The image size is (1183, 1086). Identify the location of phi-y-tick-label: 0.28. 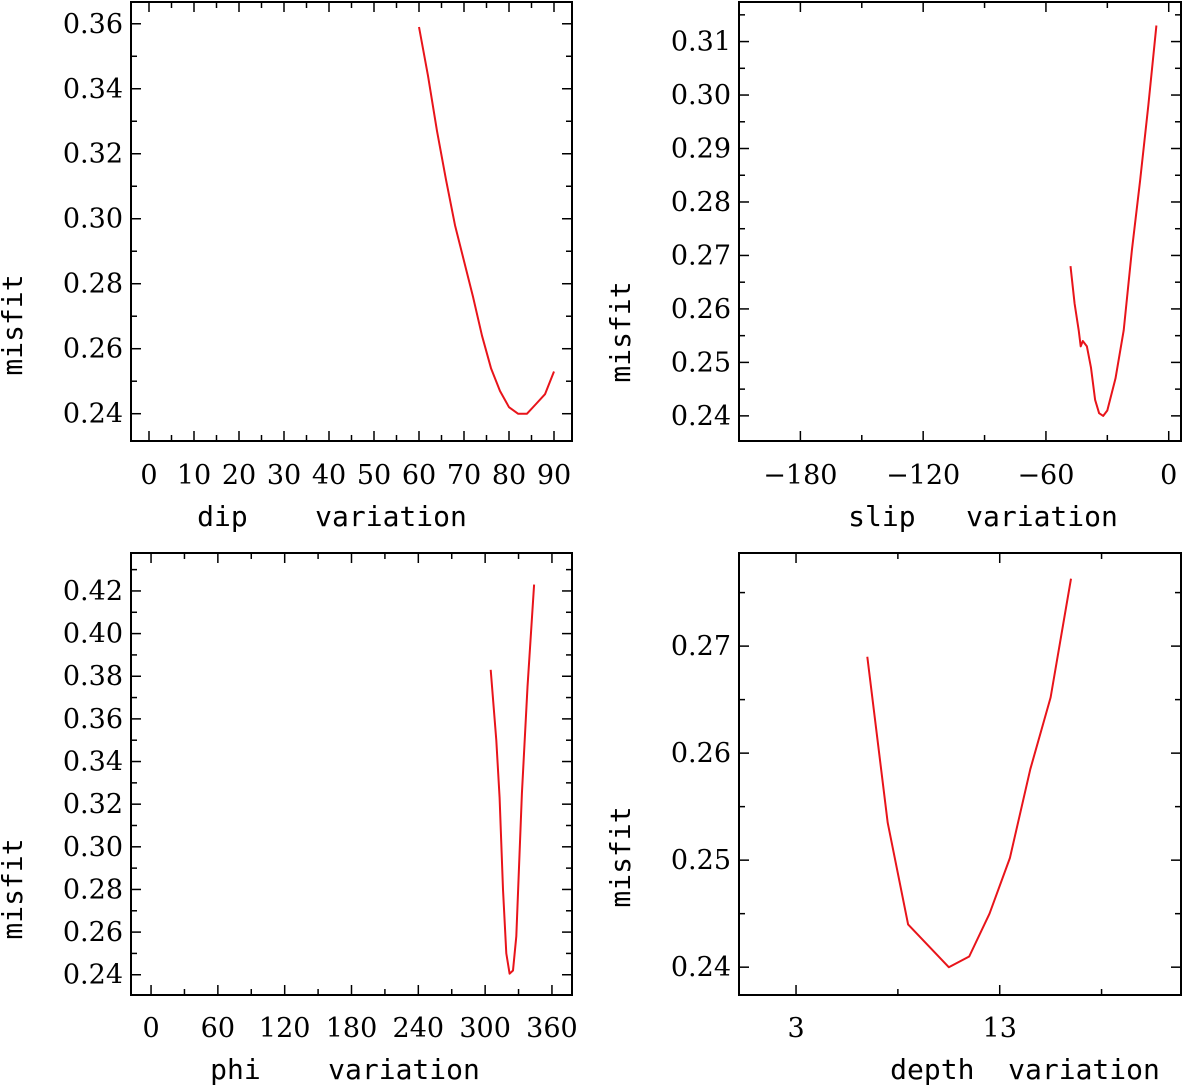
(93, 889).